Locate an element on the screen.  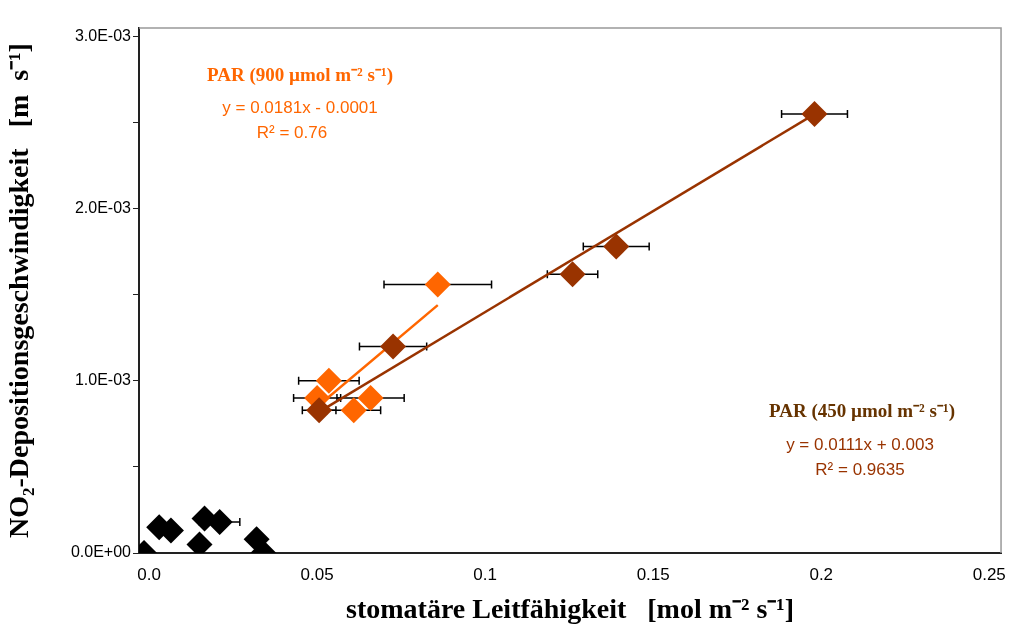
annotation: y = 0.0181x - 0.0001 is located at coordinates (300, 107).